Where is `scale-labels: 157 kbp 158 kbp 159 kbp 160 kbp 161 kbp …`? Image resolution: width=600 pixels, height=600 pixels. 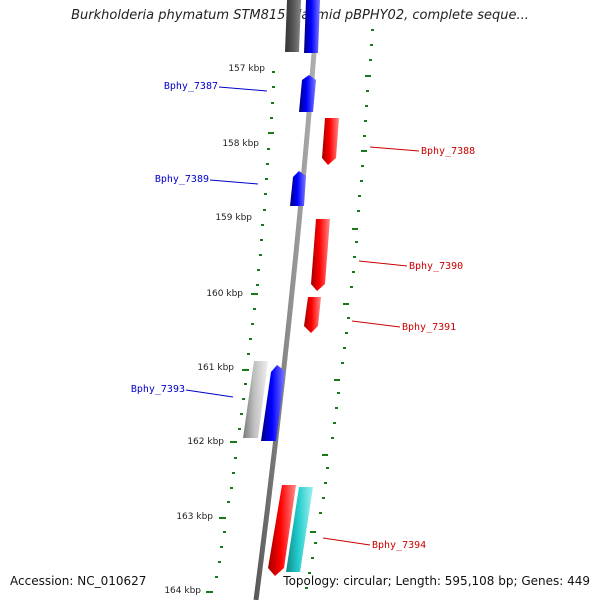
scale-labels: 157 kbp 158 kbp 159 kbp 160 kbp 161 kbp … is located at coordinates (214, 330).